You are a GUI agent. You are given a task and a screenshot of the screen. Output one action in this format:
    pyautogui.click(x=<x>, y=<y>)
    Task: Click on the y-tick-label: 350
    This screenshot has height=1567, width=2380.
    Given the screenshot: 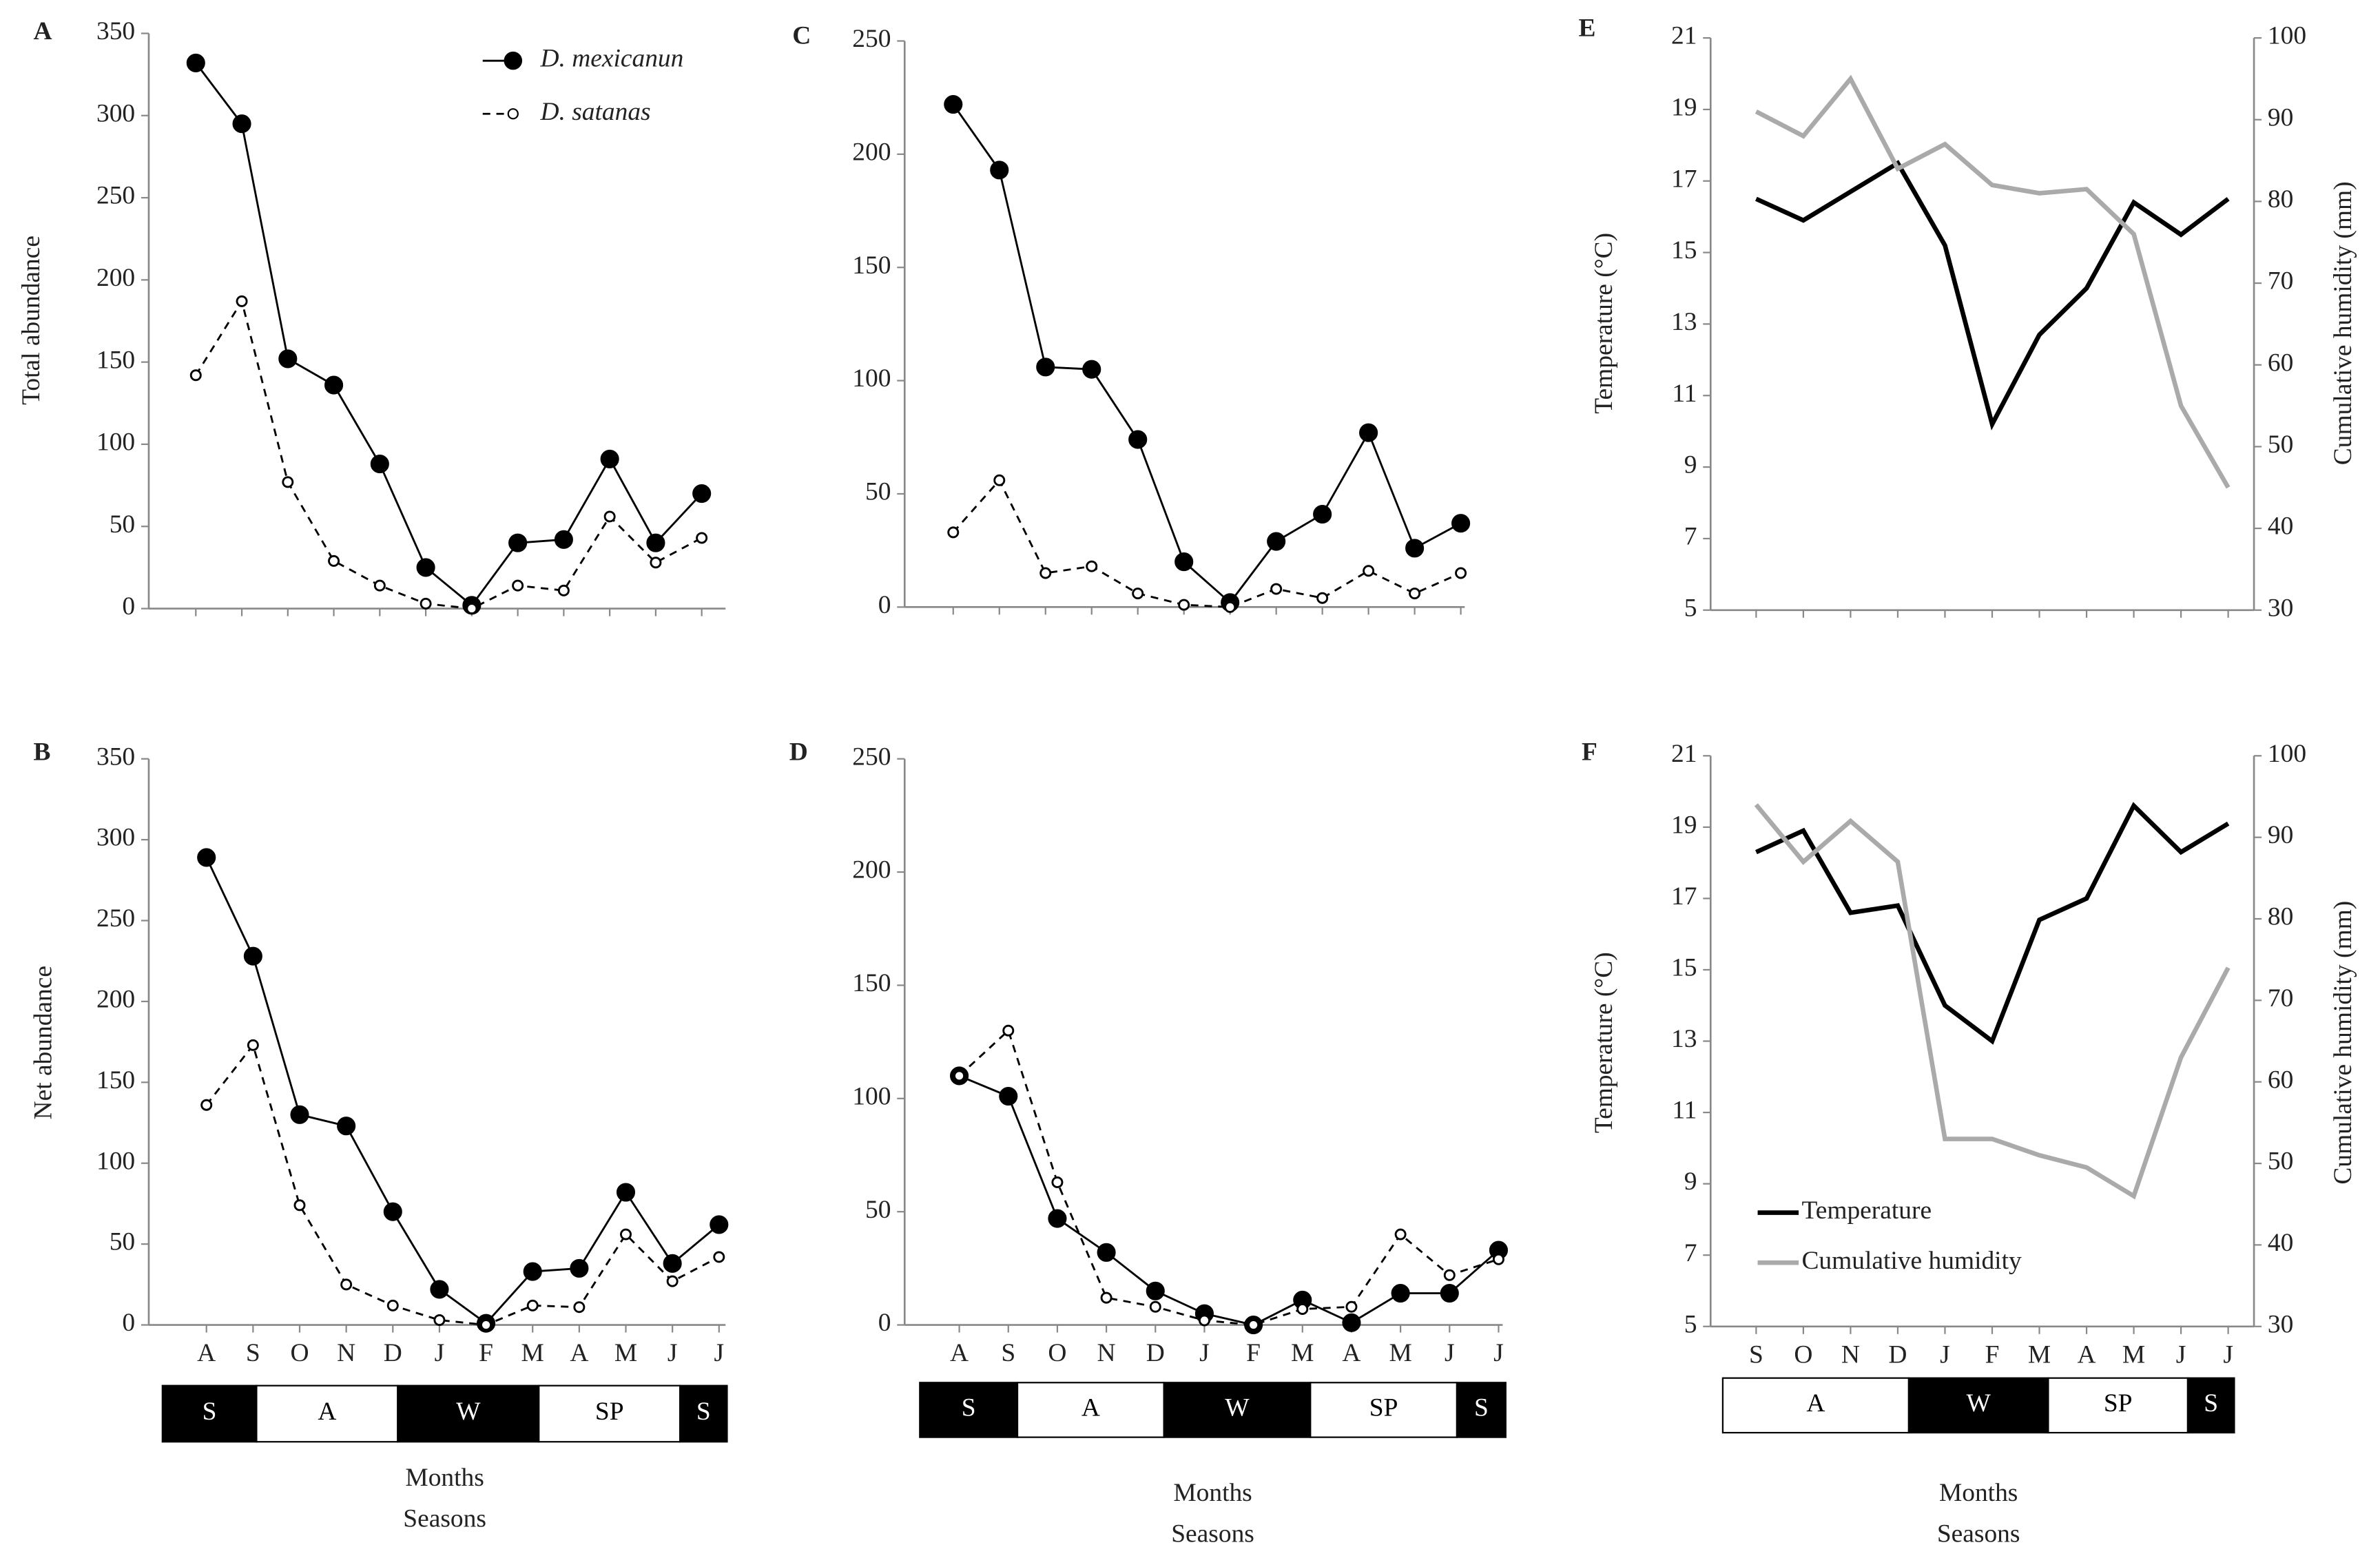 What is the action you would take?
    pyautogui.click(x=115, y=757)
    